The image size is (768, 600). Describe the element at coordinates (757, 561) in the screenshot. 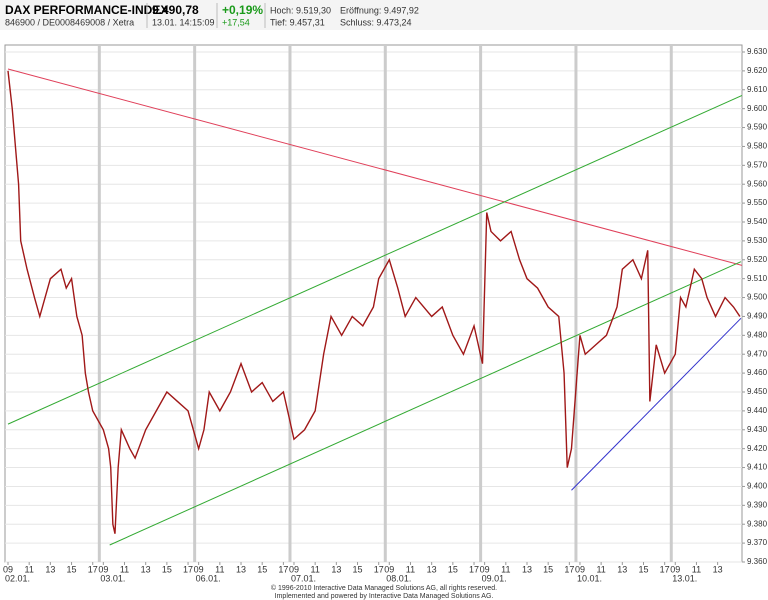

I see `y-tick-label: 9.360` at that location.